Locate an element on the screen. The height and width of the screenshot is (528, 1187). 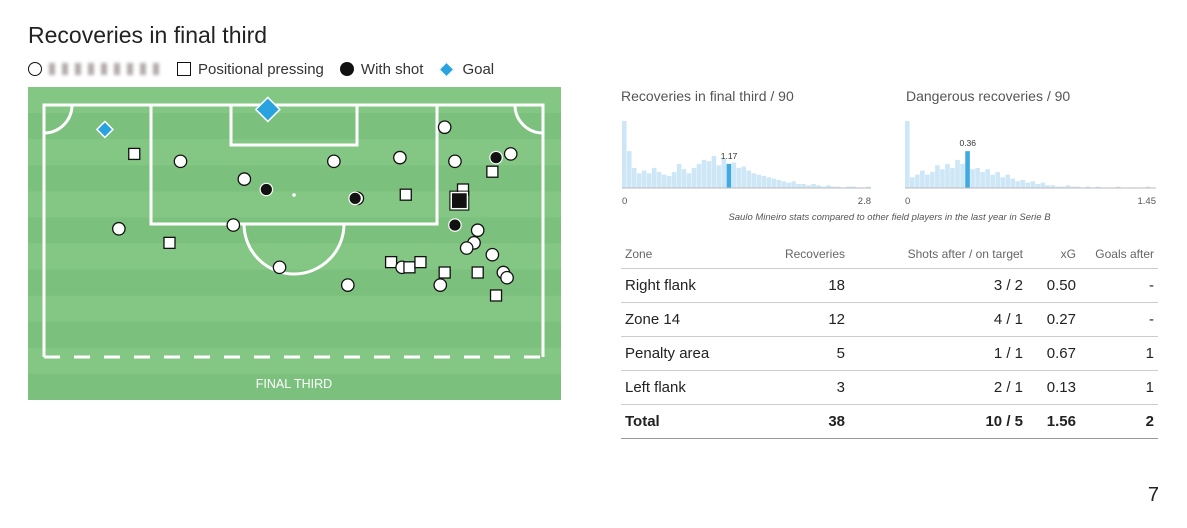
total-shots: 10 / 5 is located at coordinates (938, 421).